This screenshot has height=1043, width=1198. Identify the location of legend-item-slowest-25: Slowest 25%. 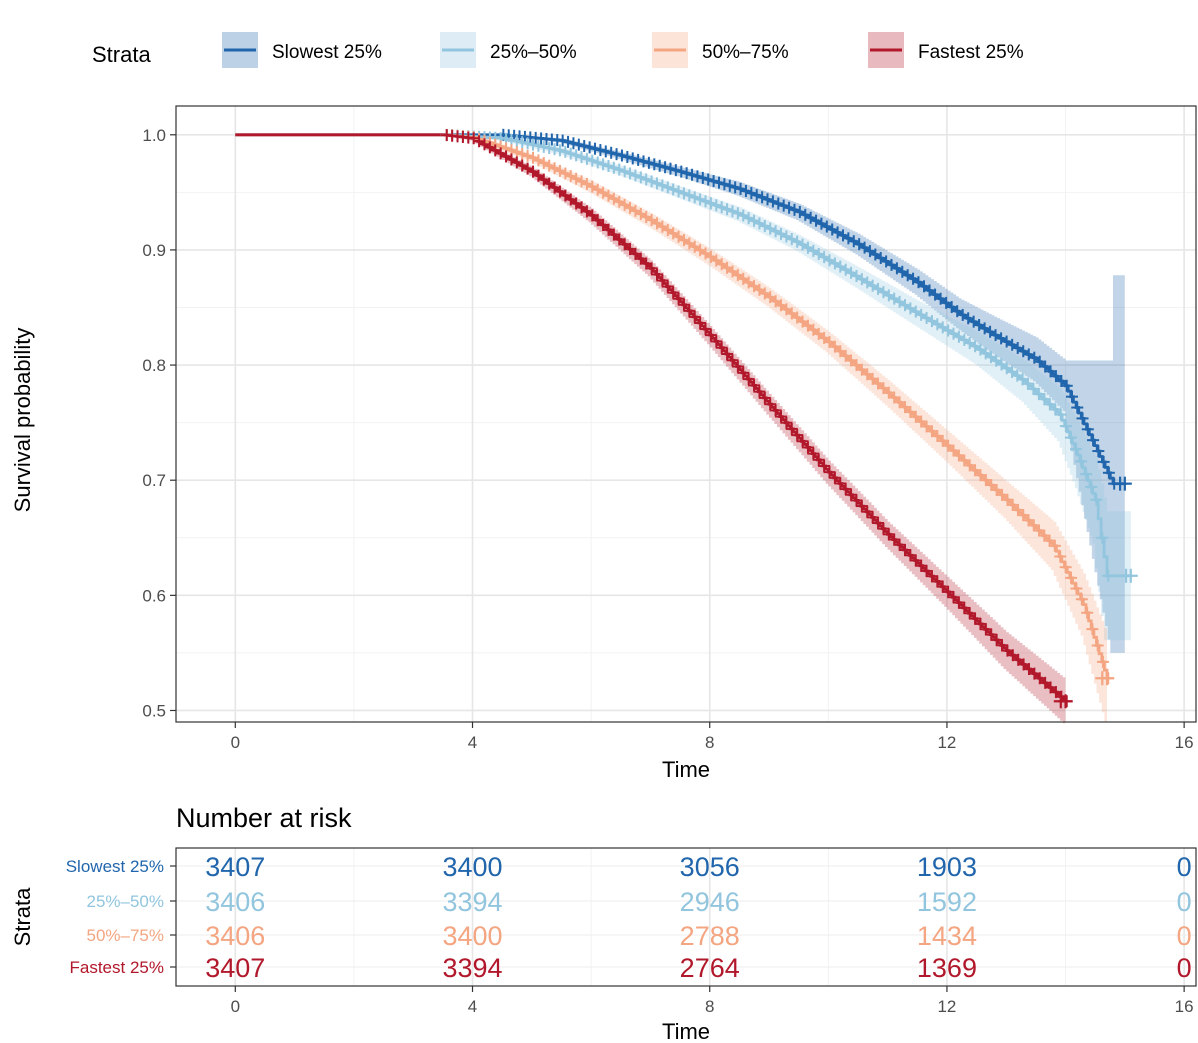
(302, 50).